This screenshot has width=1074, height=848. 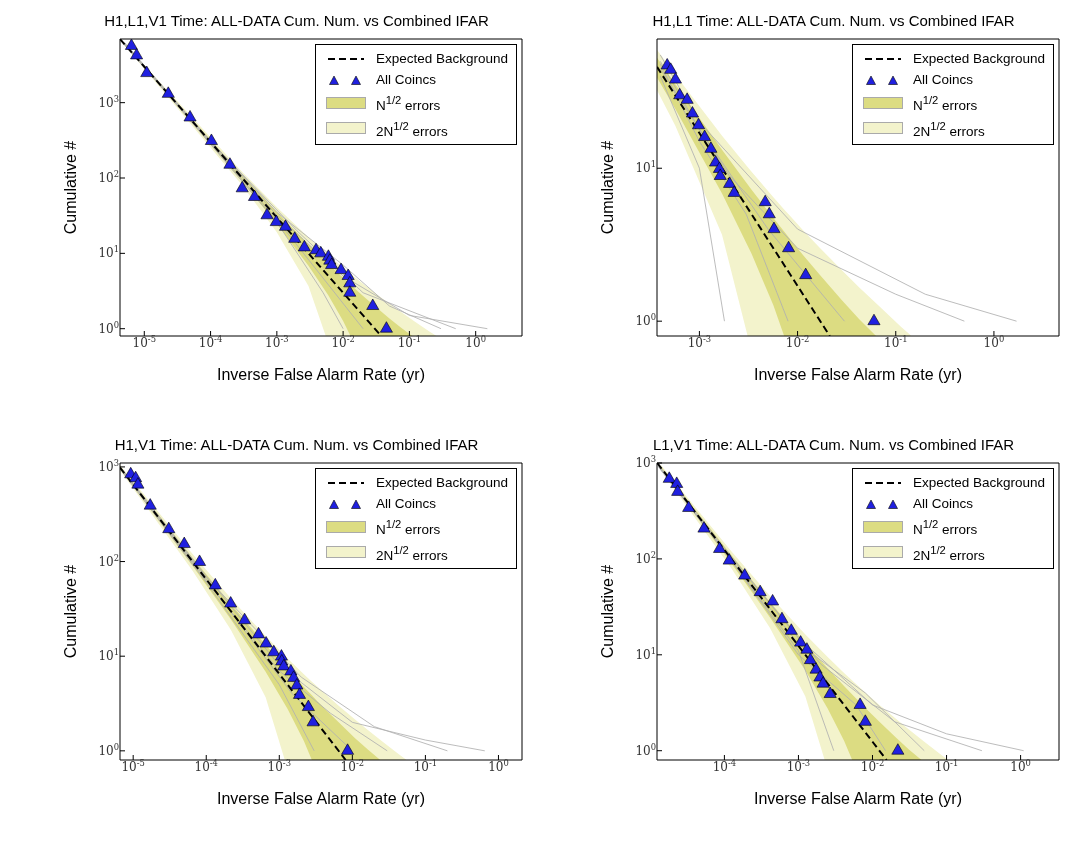 I want to click on chart-title: L1,V1 Time: ALL-DATA Cum. Num. vs Combined IFAR, so click(x=833, y=444).